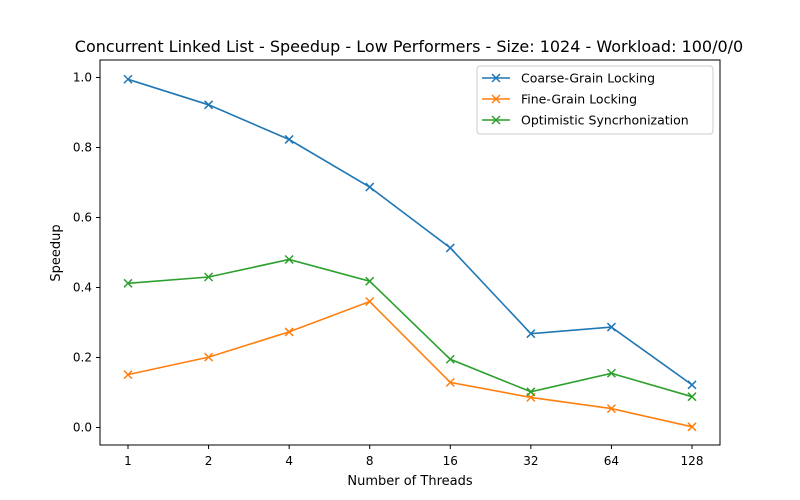 The width and height of the screenshot is (800, 500). Describe the element at coordinates (450, 461) in the screenshot. I see `x-tick-label: 16` at that location.